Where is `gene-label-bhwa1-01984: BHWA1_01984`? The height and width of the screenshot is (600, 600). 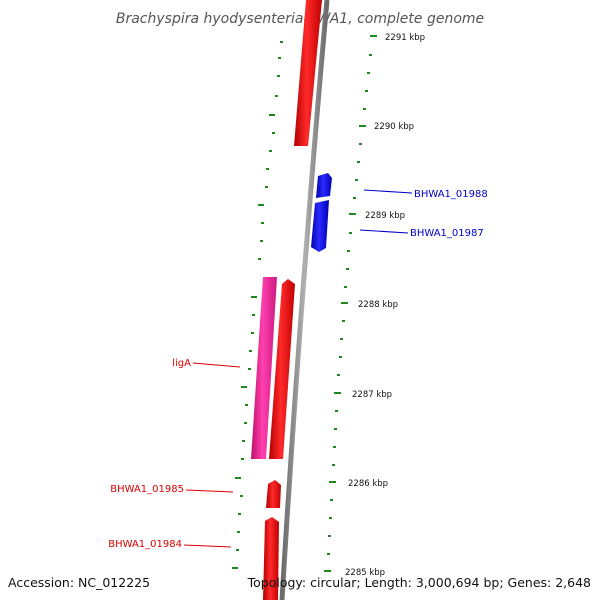
gene-label-bhwa1-01984: BHWA1_01984 is located at coordinates (145, 544).